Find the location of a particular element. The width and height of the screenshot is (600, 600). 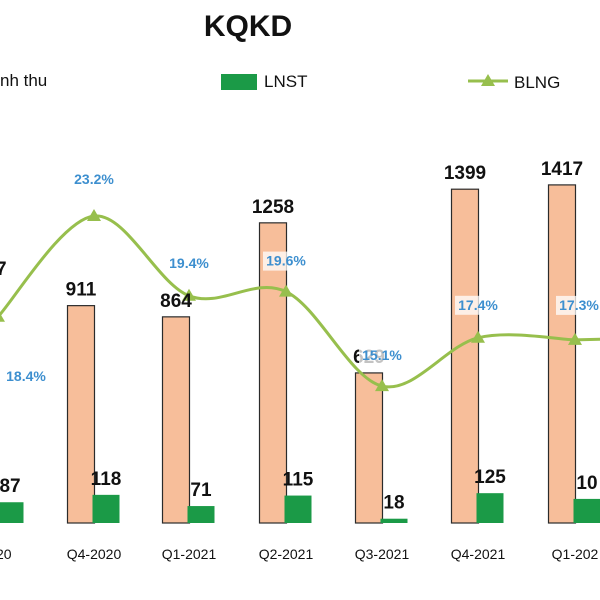

profit-value-label: 115 is located at coordinates (298, 480).